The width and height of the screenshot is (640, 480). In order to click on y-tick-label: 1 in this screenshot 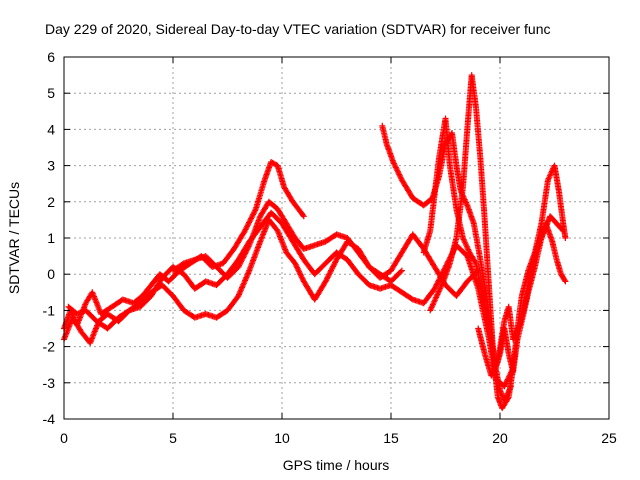, I will do `click(51, 238)`.